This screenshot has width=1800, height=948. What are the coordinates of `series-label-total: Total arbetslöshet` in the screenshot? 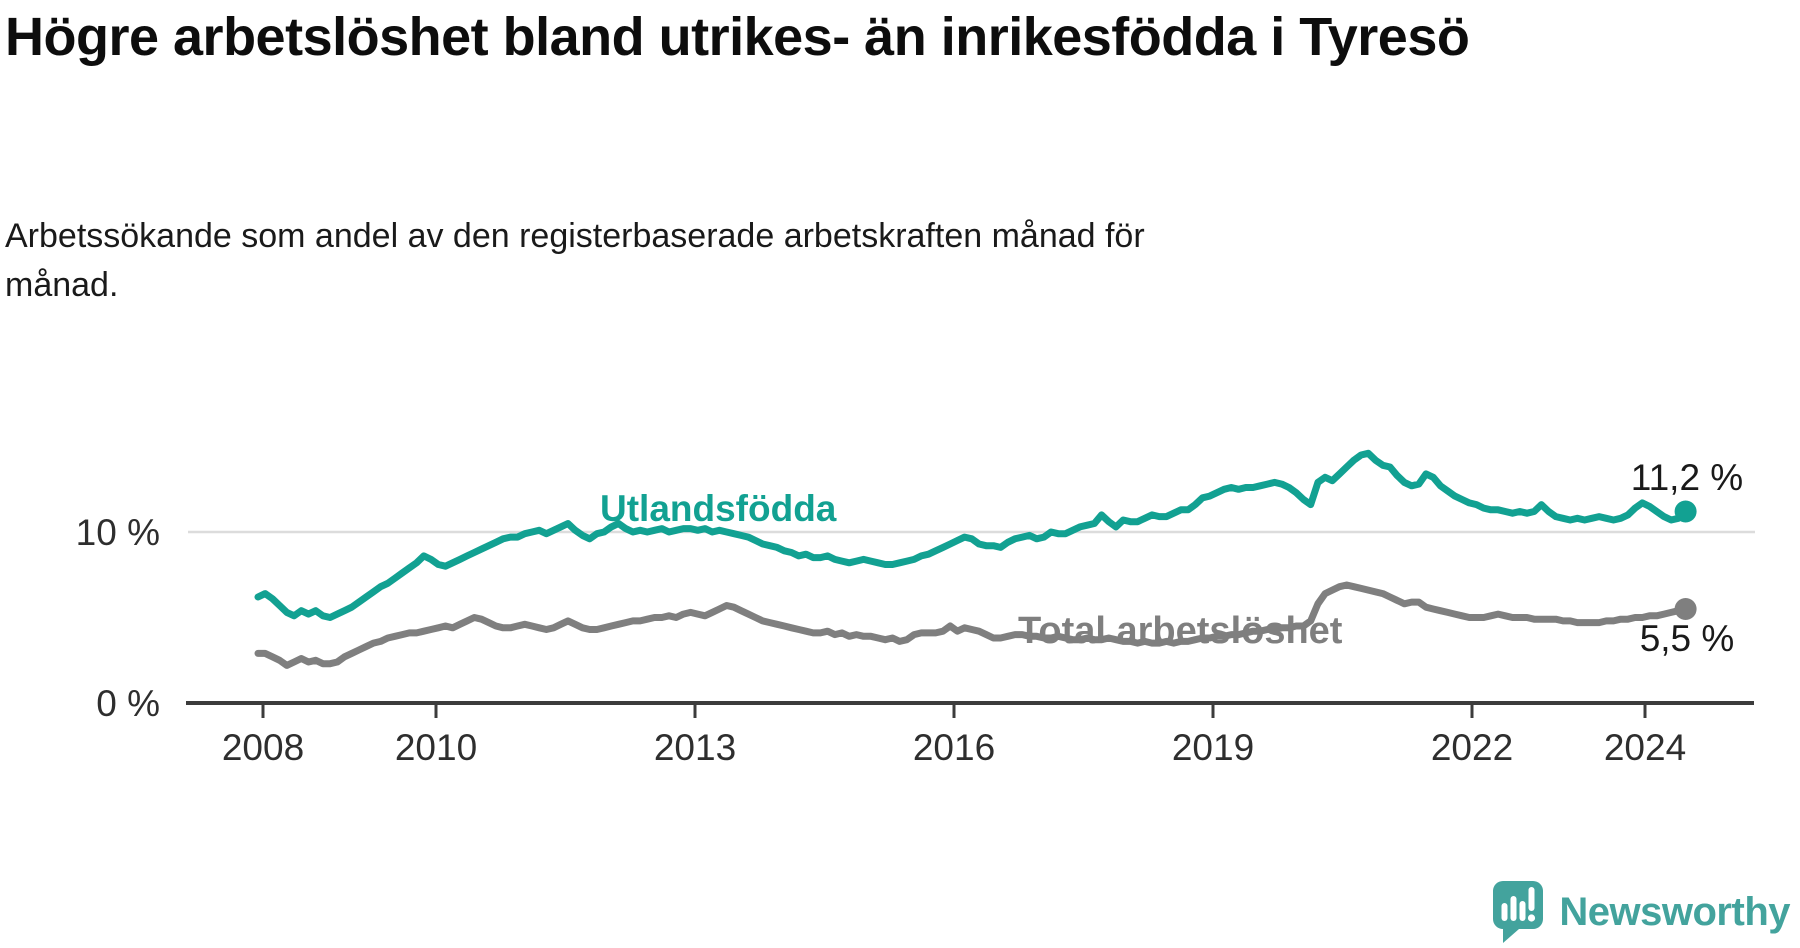 It's located at (1180, 631).